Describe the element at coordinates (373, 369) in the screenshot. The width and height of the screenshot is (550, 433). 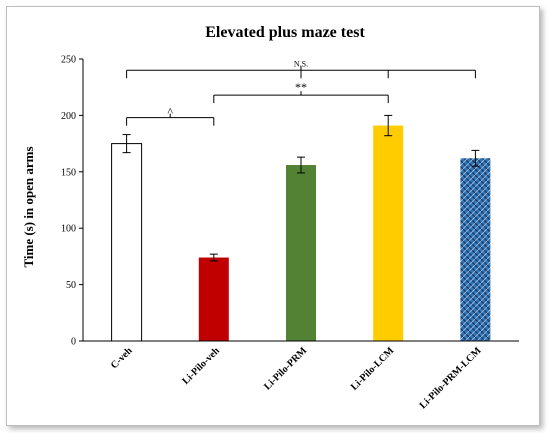
I see `x-category-label: Li-Pilo-LCM` at that location.